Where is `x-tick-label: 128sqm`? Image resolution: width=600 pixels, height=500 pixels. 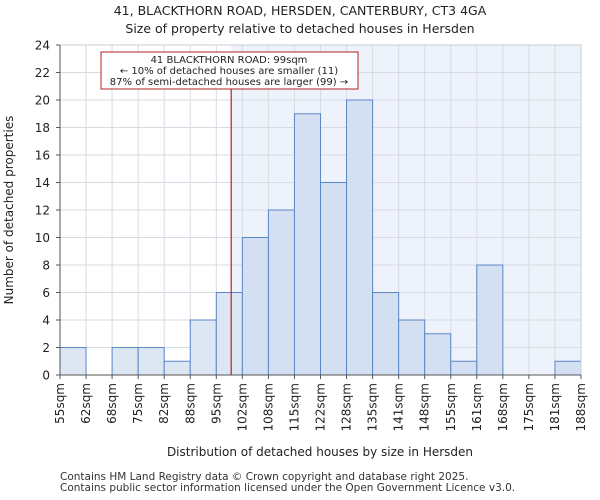 x-tick-label: 128sqm is located at coordinates (347, 407).